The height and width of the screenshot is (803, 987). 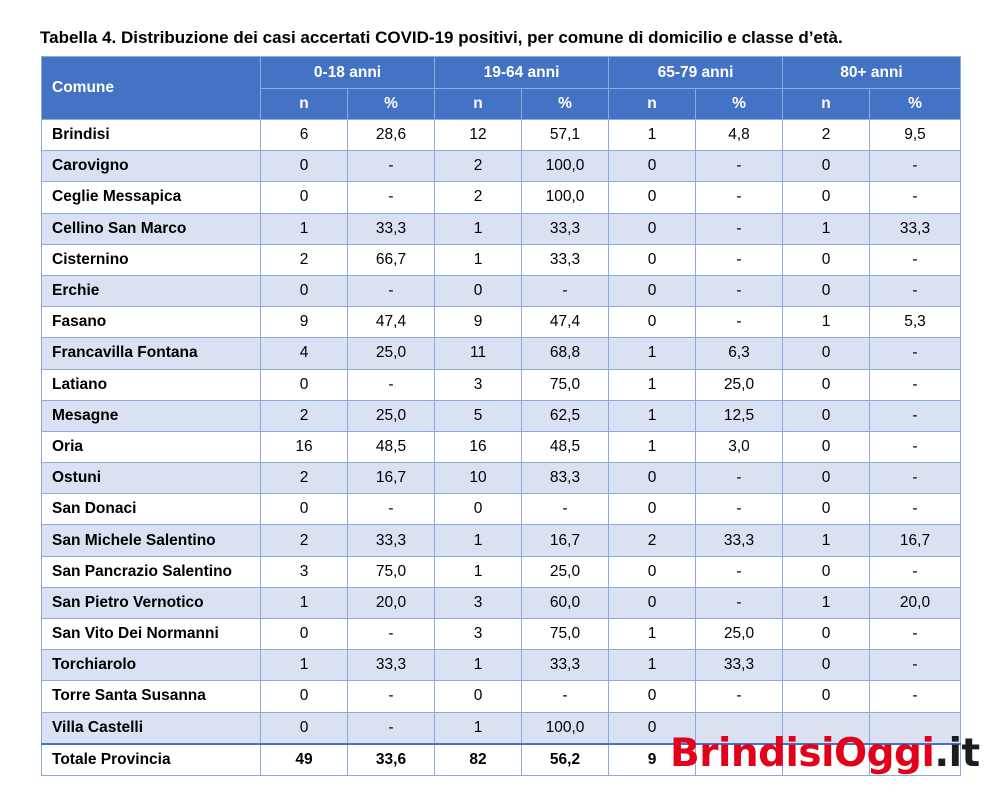 What do you see at coordinates (915, 603) in the screenshot?
I see `cell-pct: 20,0` at bounding box center [915, 603].